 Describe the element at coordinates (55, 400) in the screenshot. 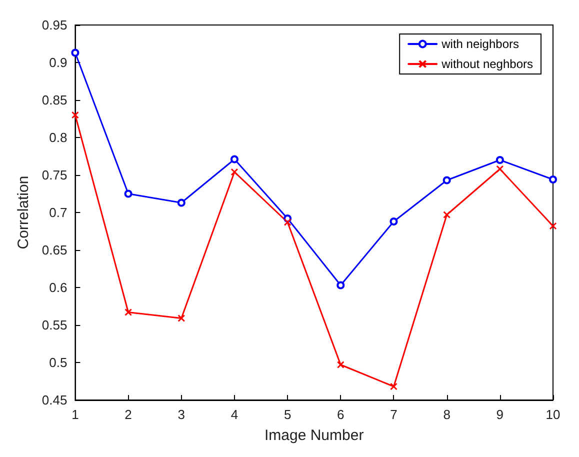

I see `y-tick-label: 0.45` at that location.